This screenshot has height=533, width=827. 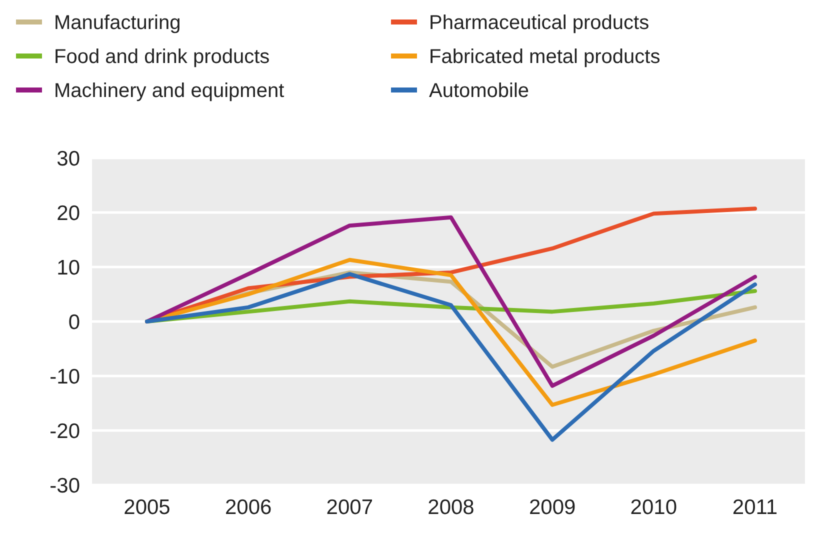 I want to click on legend-label: Machinery and equipment, so click(x=169, y=91).